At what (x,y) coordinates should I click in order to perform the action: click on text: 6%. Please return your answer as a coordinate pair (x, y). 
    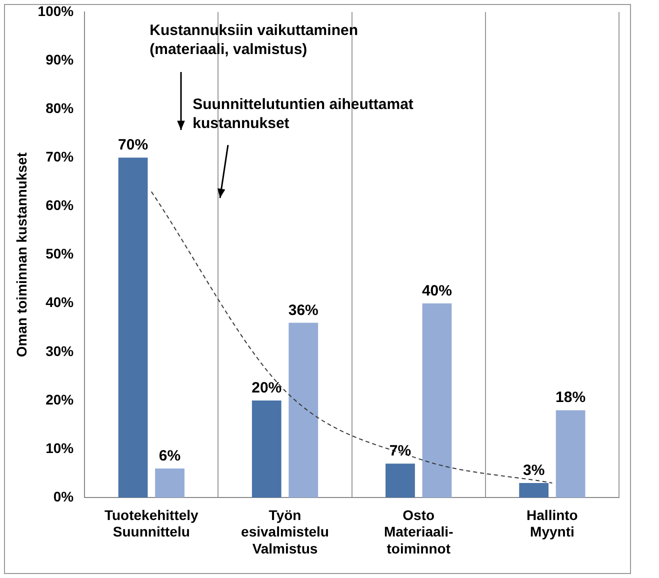
    Looking at the image, I should click on (169, 455).